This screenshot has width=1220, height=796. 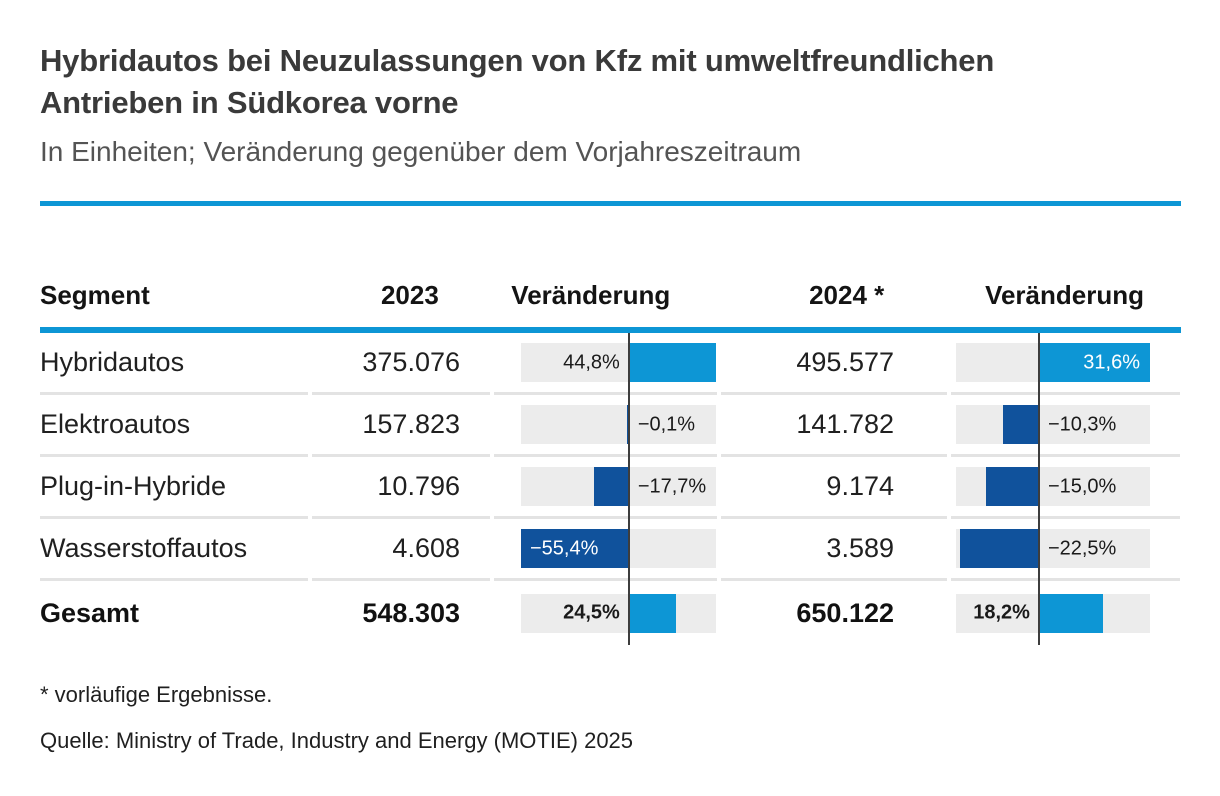 What do you see at coordinates (156, 694) in the screenshot?
I see `footnote: * vorläufige Ergebnisse.` at bounding box center [156, 694].